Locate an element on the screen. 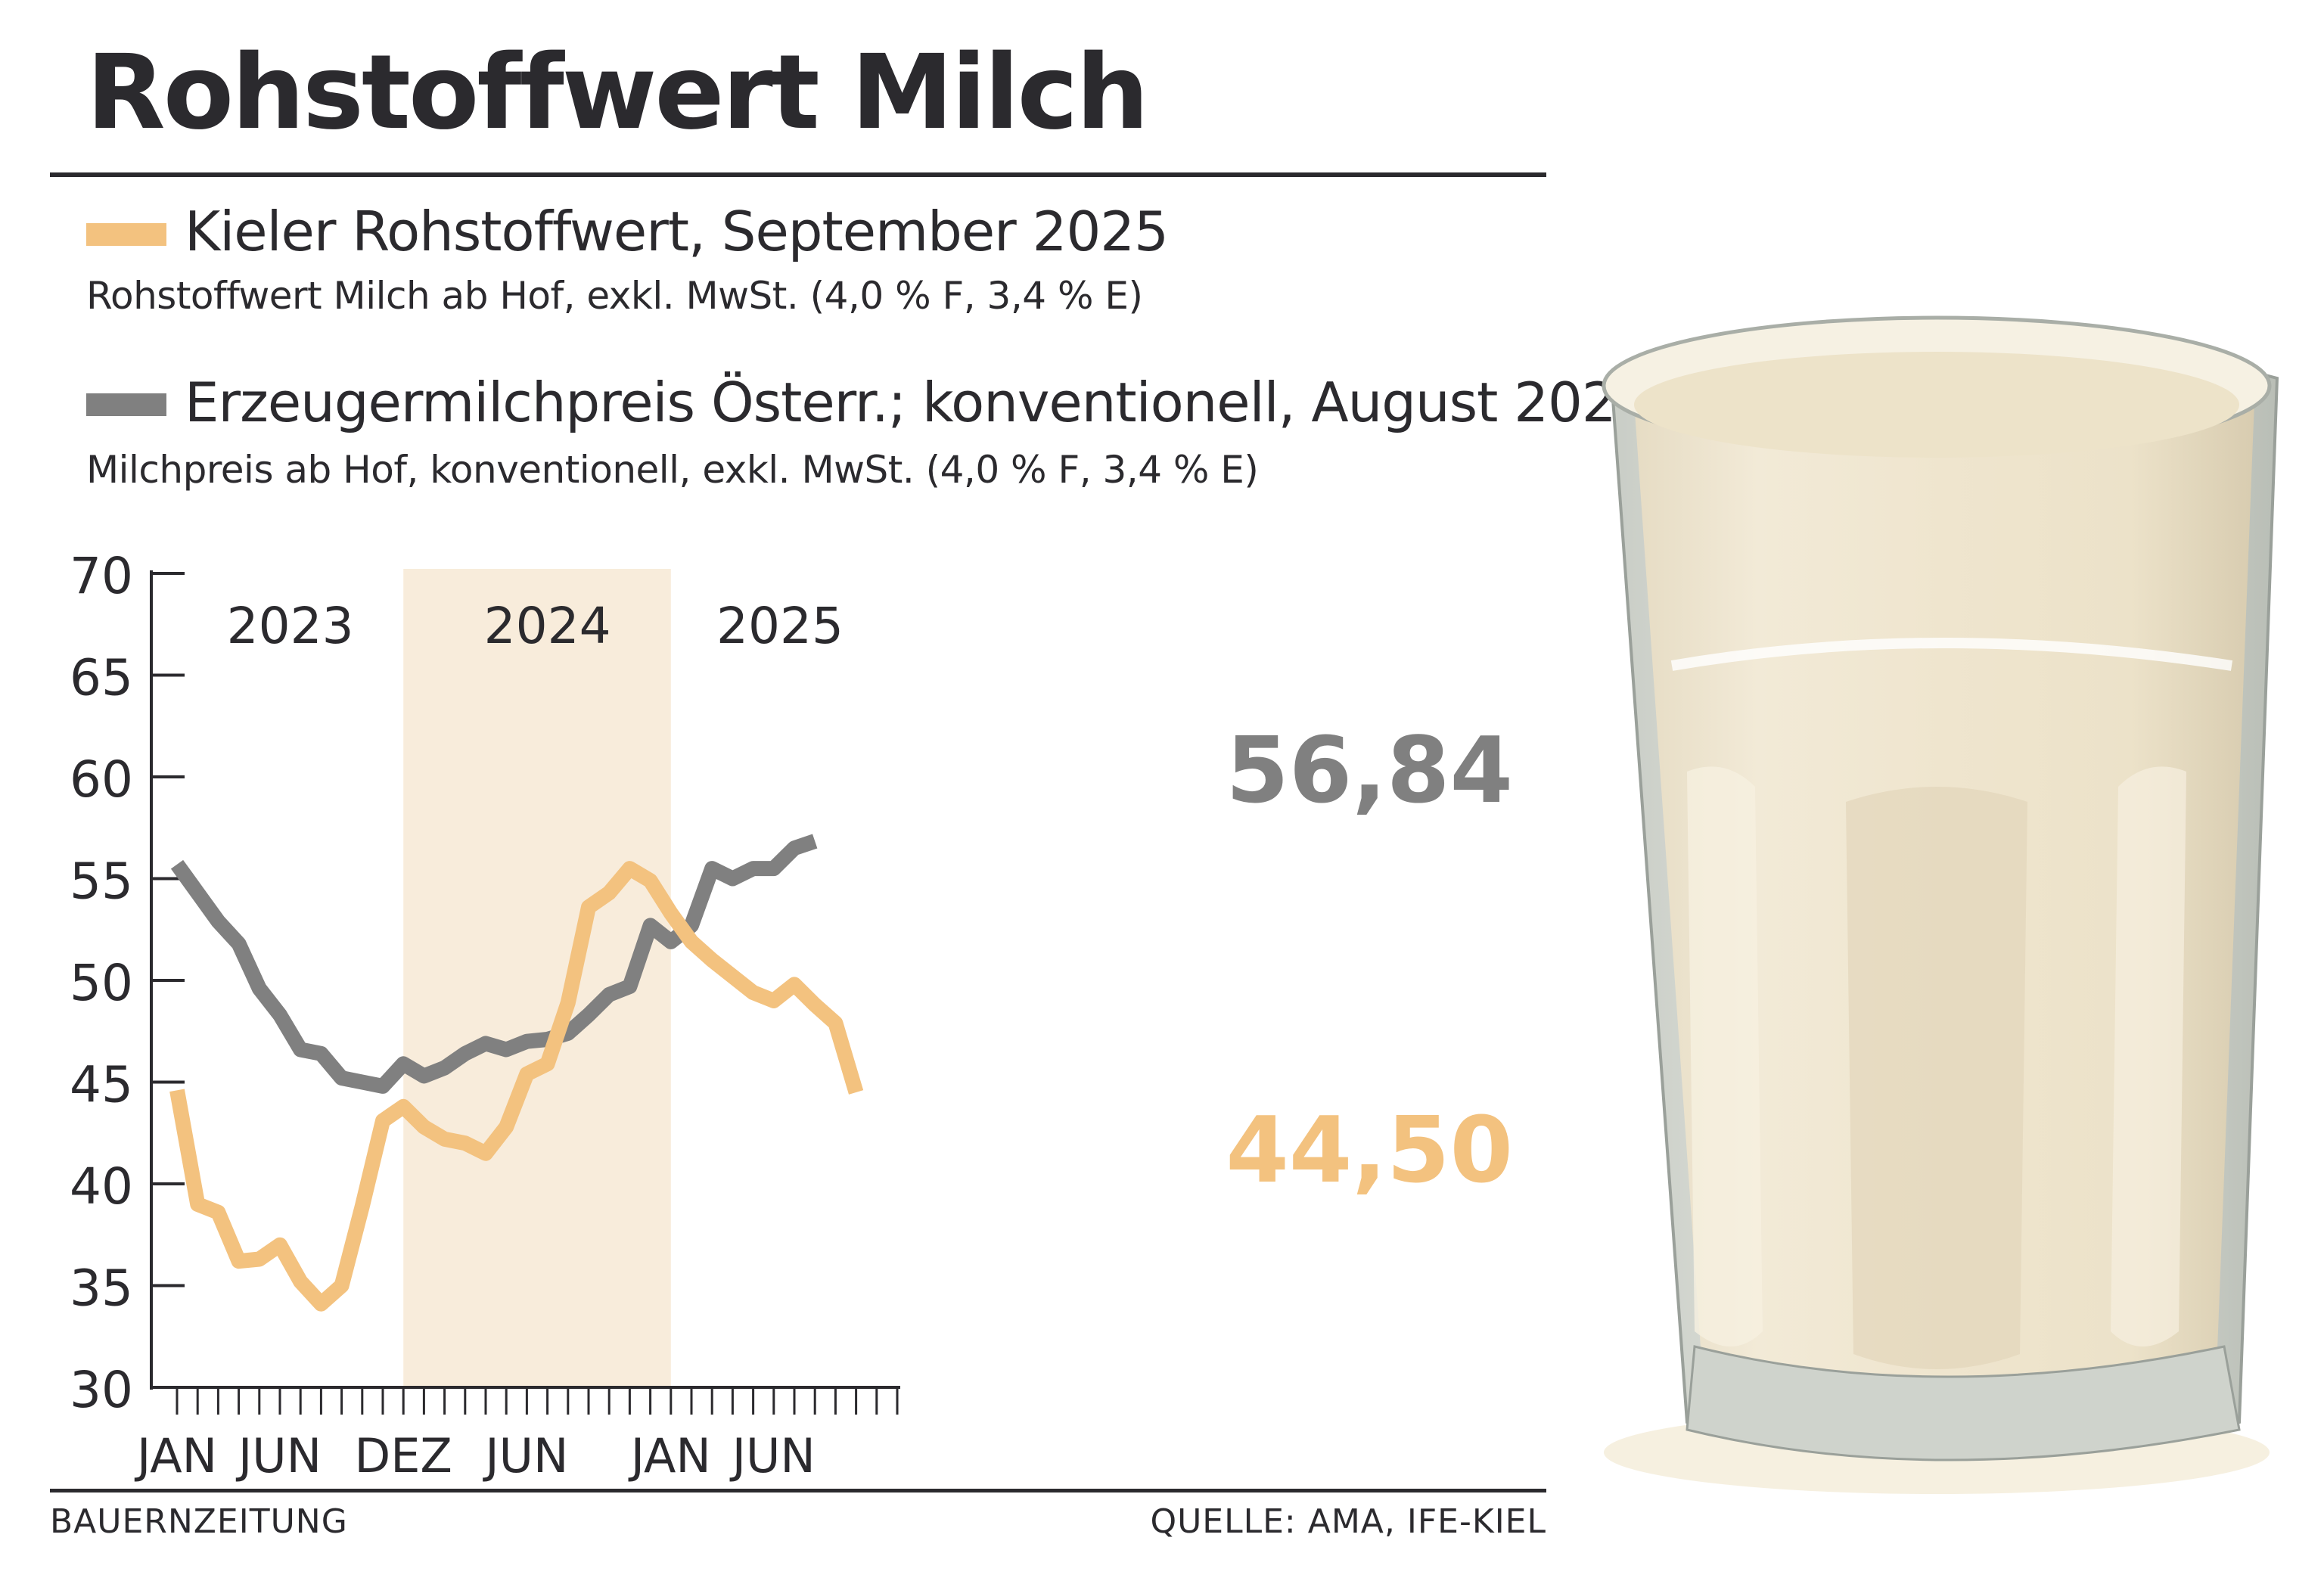  y-tick-label: 30 is located at coordinates (102, 1390).